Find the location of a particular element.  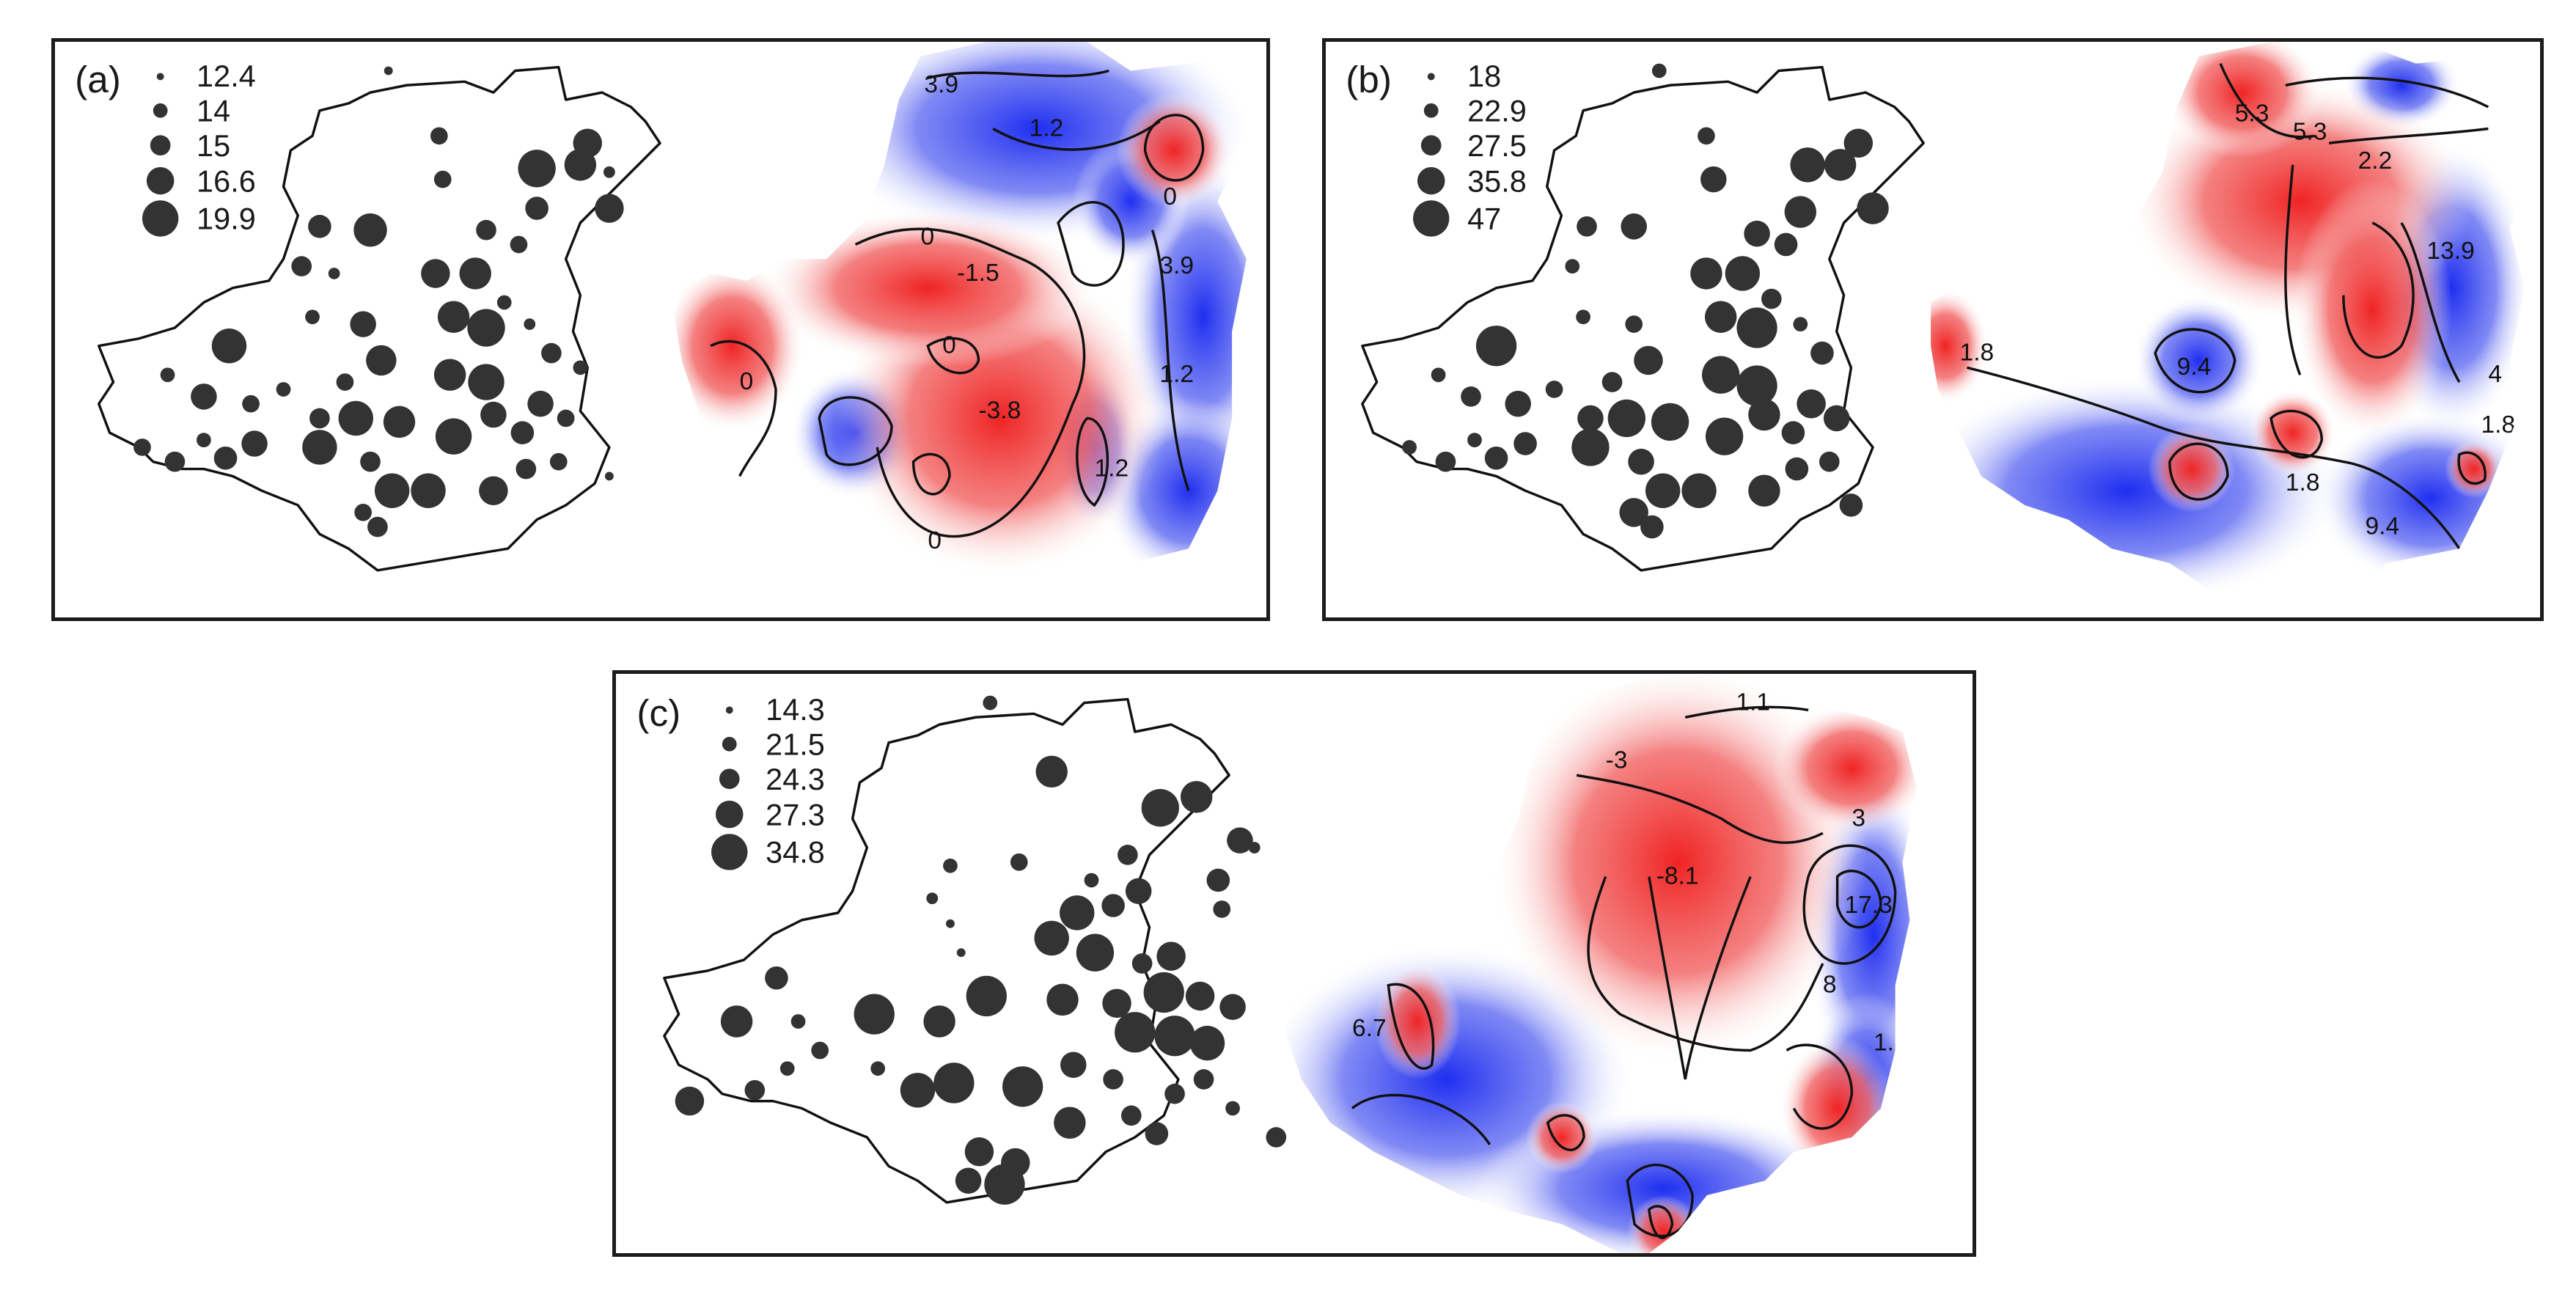

legend-value-1: 18 is located at coordinates (1484, 76).